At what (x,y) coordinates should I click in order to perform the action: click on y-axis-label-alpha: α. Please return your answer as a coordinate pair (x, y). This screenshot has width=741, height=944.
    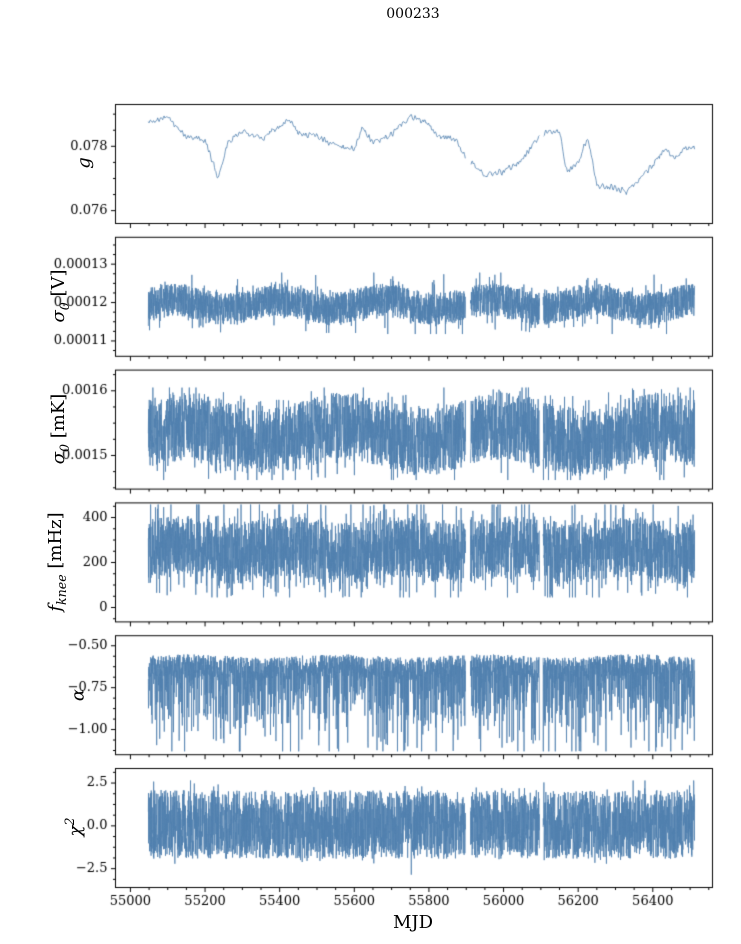
    Looking at the image, I should click on (78, 695).